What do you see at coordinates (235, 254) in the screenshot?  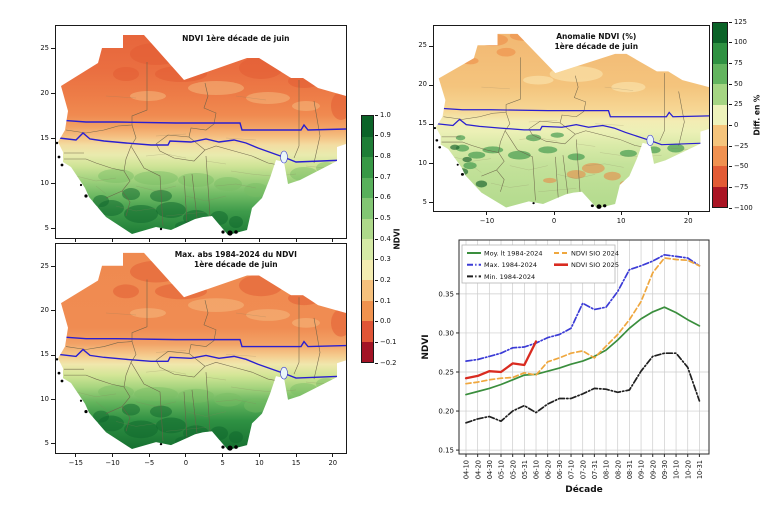 I see `map-maxabs-title-line1: Max. abs 1984-2024 du NDVI` at bounding box center [235, 254].